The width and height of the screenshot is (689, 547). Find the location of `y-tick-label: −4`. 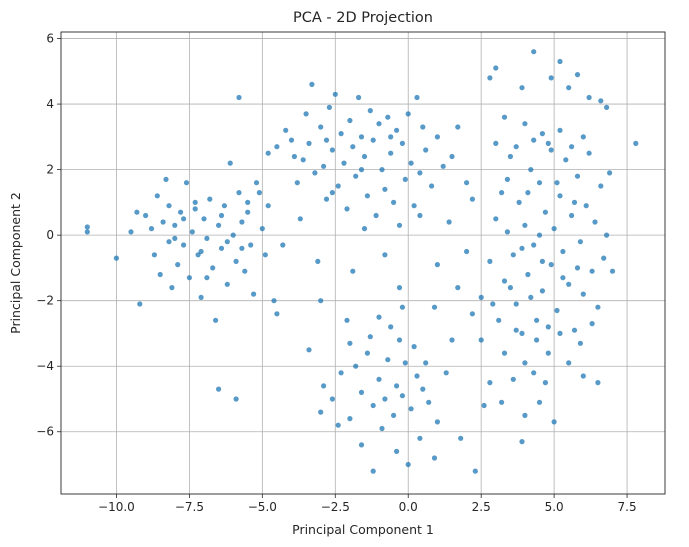

y-tick-label: −4 is located at coordinates (45, 366).